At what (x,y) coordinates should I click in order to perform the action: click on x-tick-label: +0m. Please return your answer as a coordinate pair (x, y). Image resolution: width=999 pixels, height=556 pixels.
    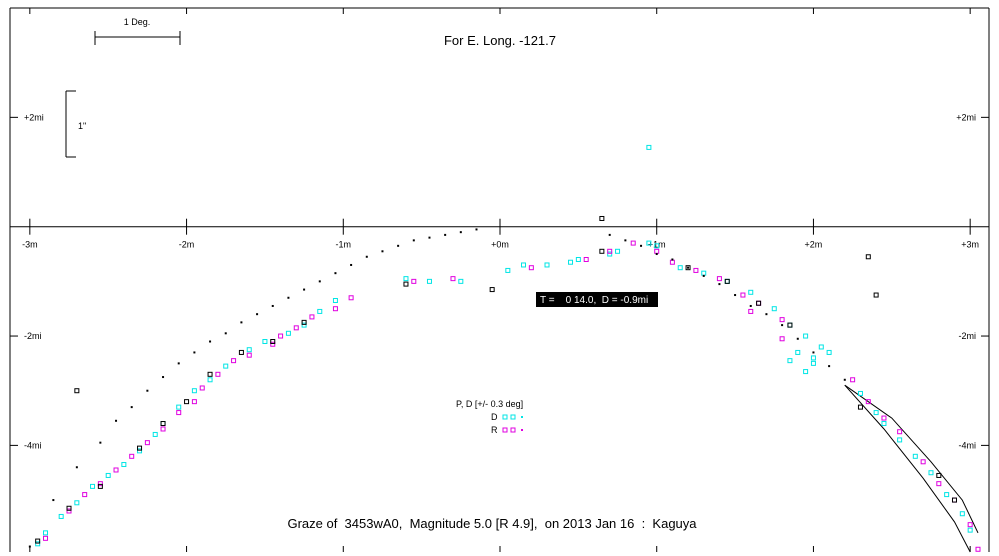
    Looking at the image, I should click on (500, 245).